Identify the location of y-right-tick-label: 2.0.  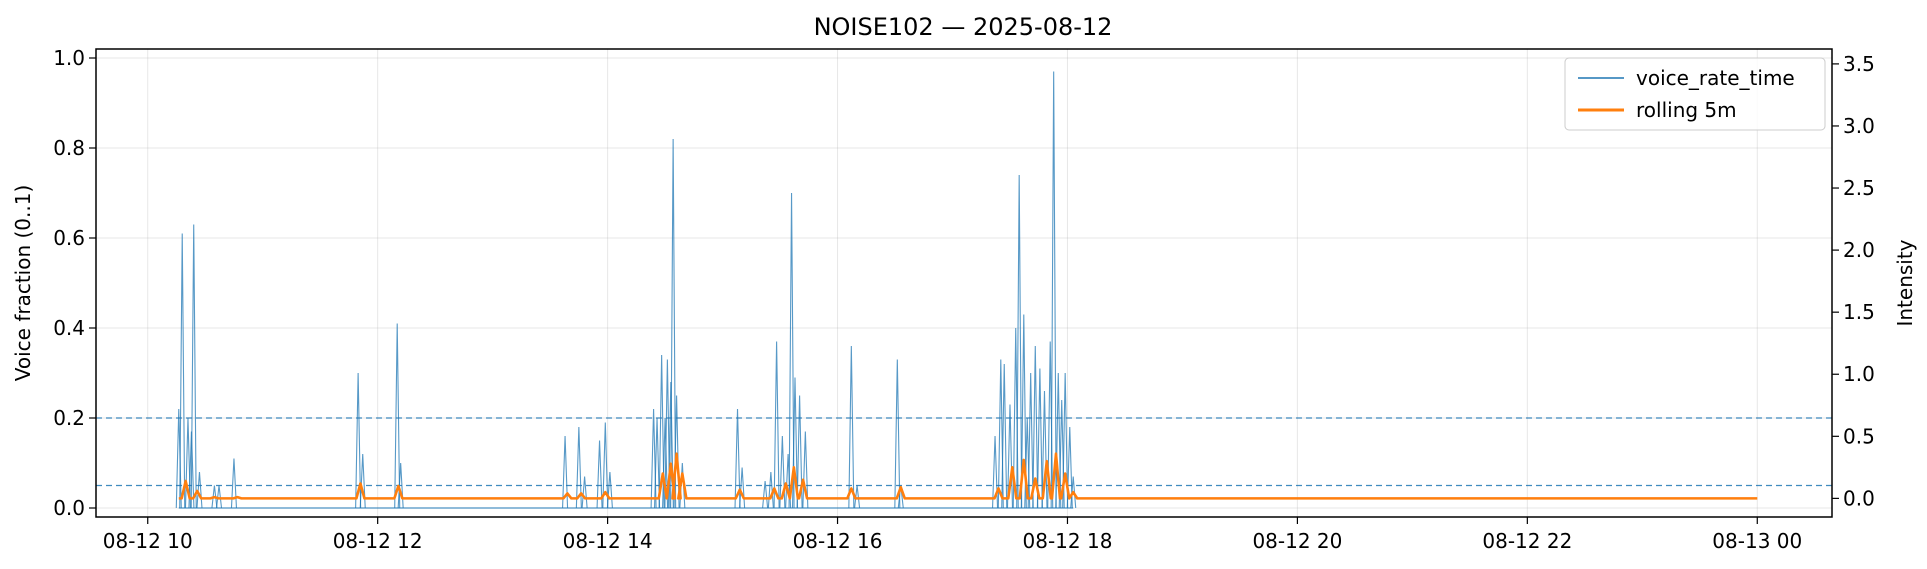
(1859, 250).